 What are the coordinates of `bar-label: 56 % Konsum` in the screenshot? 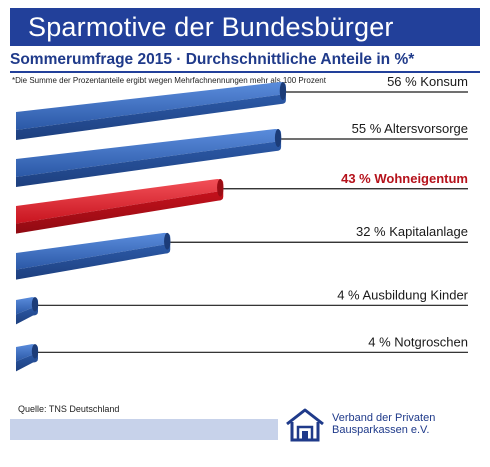 It's located at (427, 81).